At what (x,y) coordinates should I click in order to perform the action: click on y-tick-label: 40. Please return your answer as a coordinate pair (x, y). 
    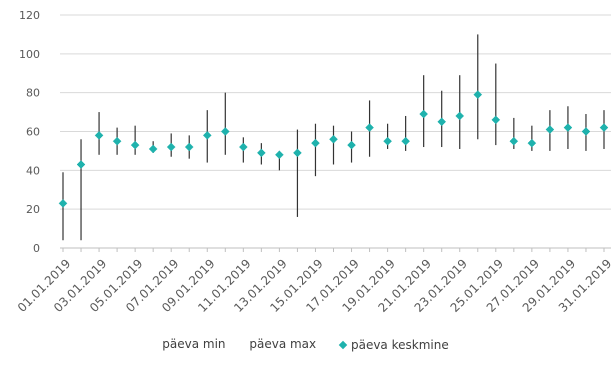
    Looking at the image, I should click on (33, 170).